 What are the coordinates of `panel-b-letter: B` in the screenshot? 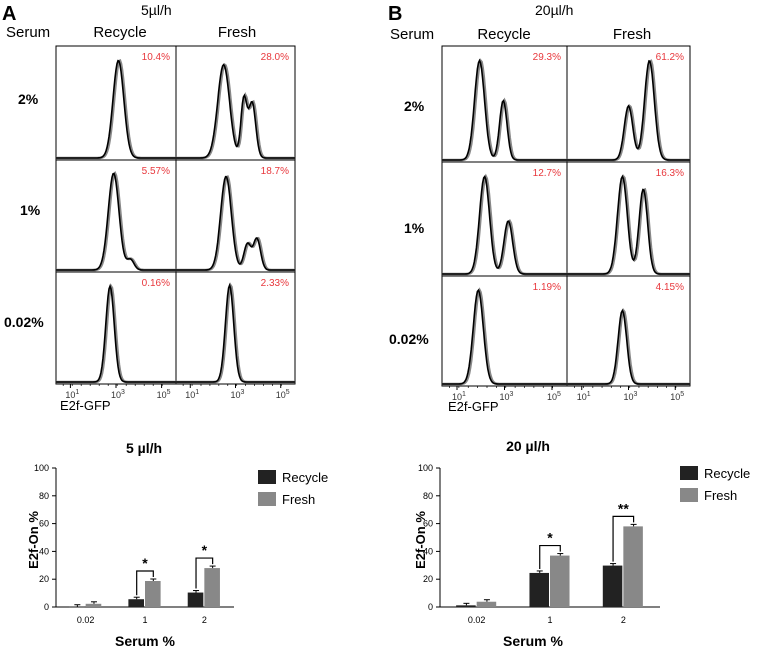 It's located at (395, 14).